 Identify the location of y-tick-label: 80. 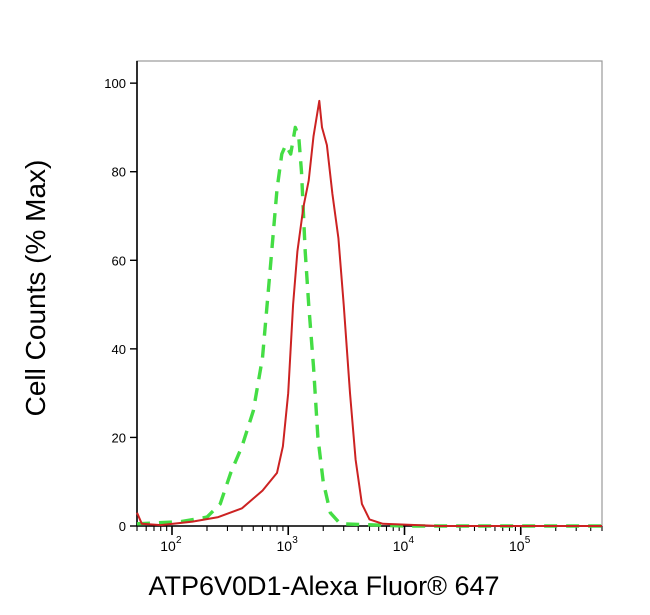
(119, 172).